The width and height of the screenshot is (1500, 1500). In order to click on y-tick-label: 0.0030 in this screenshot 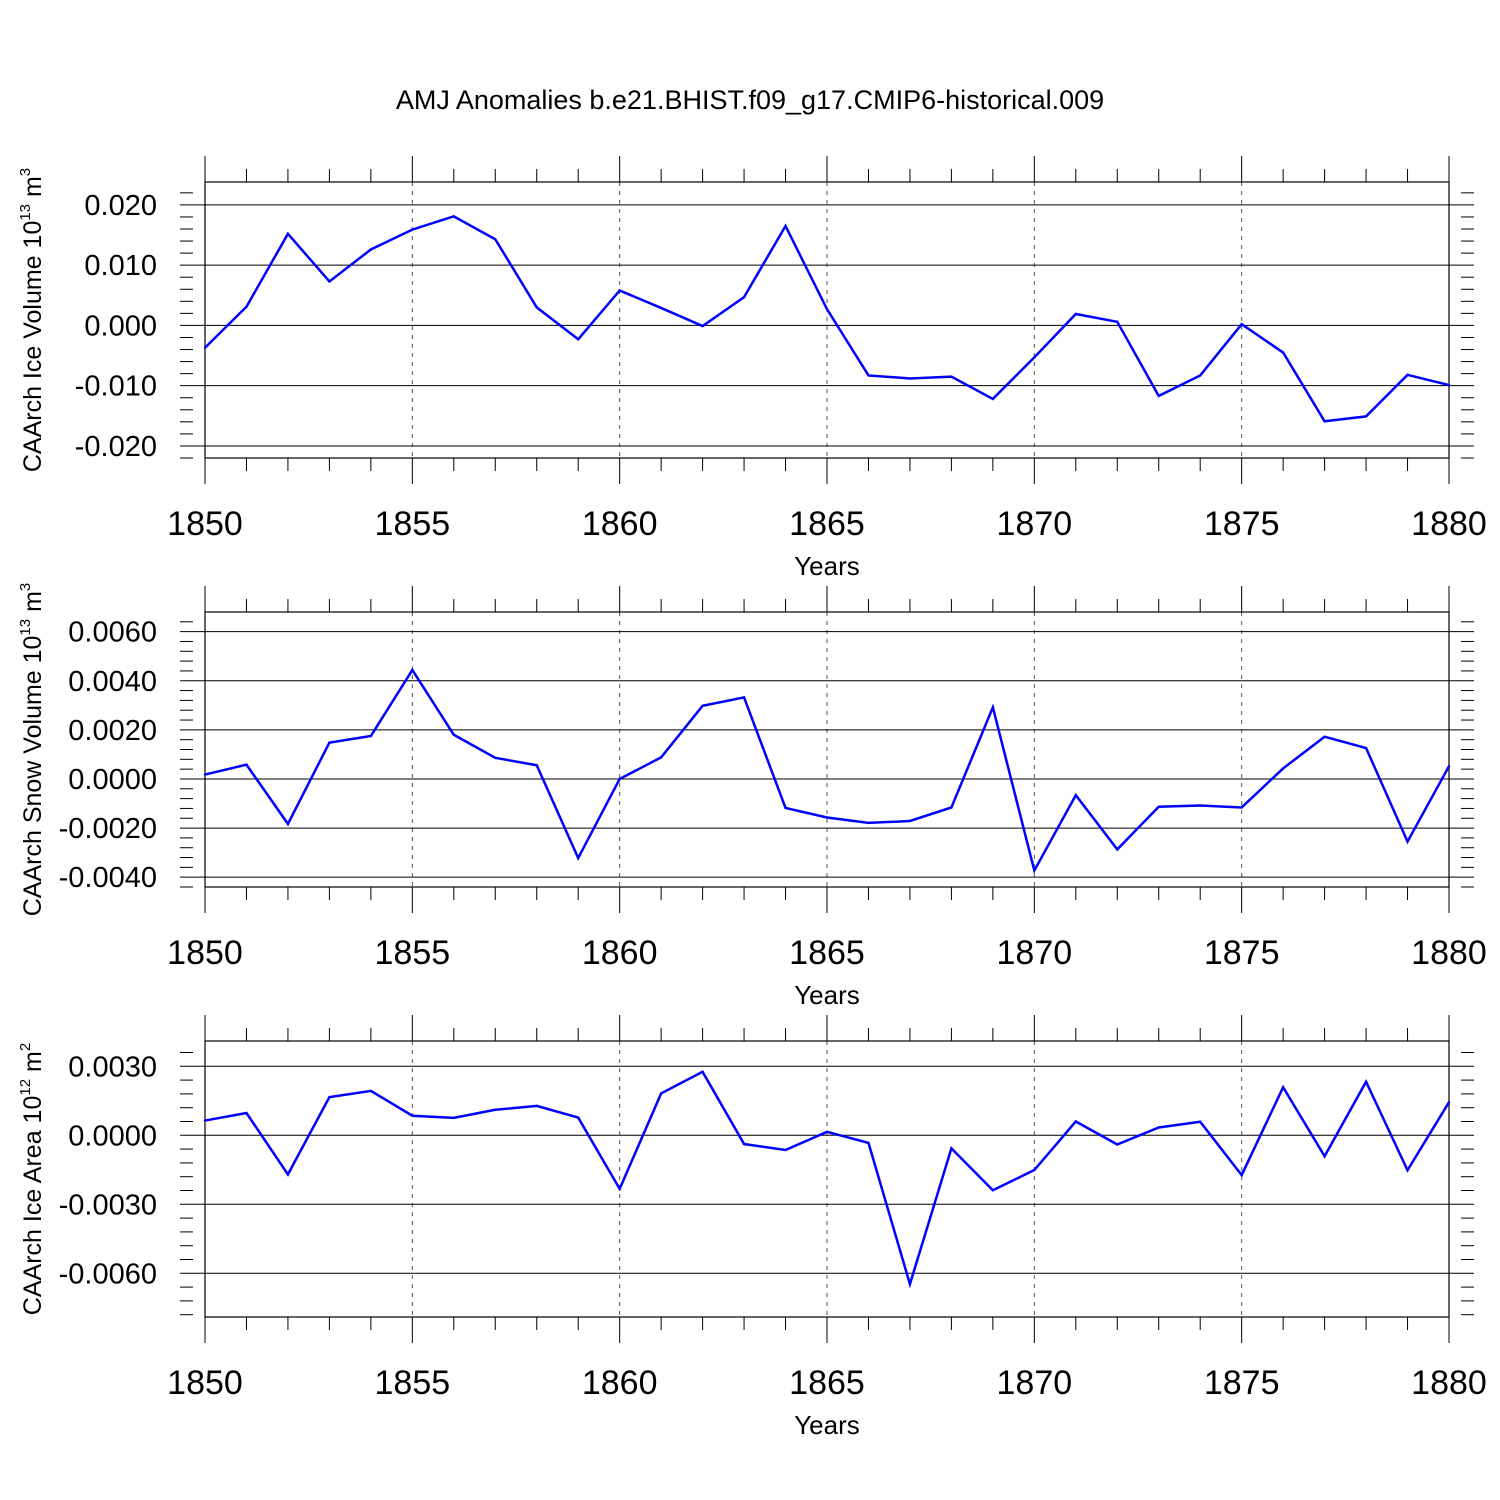, I will do `click(112, 1067)`.